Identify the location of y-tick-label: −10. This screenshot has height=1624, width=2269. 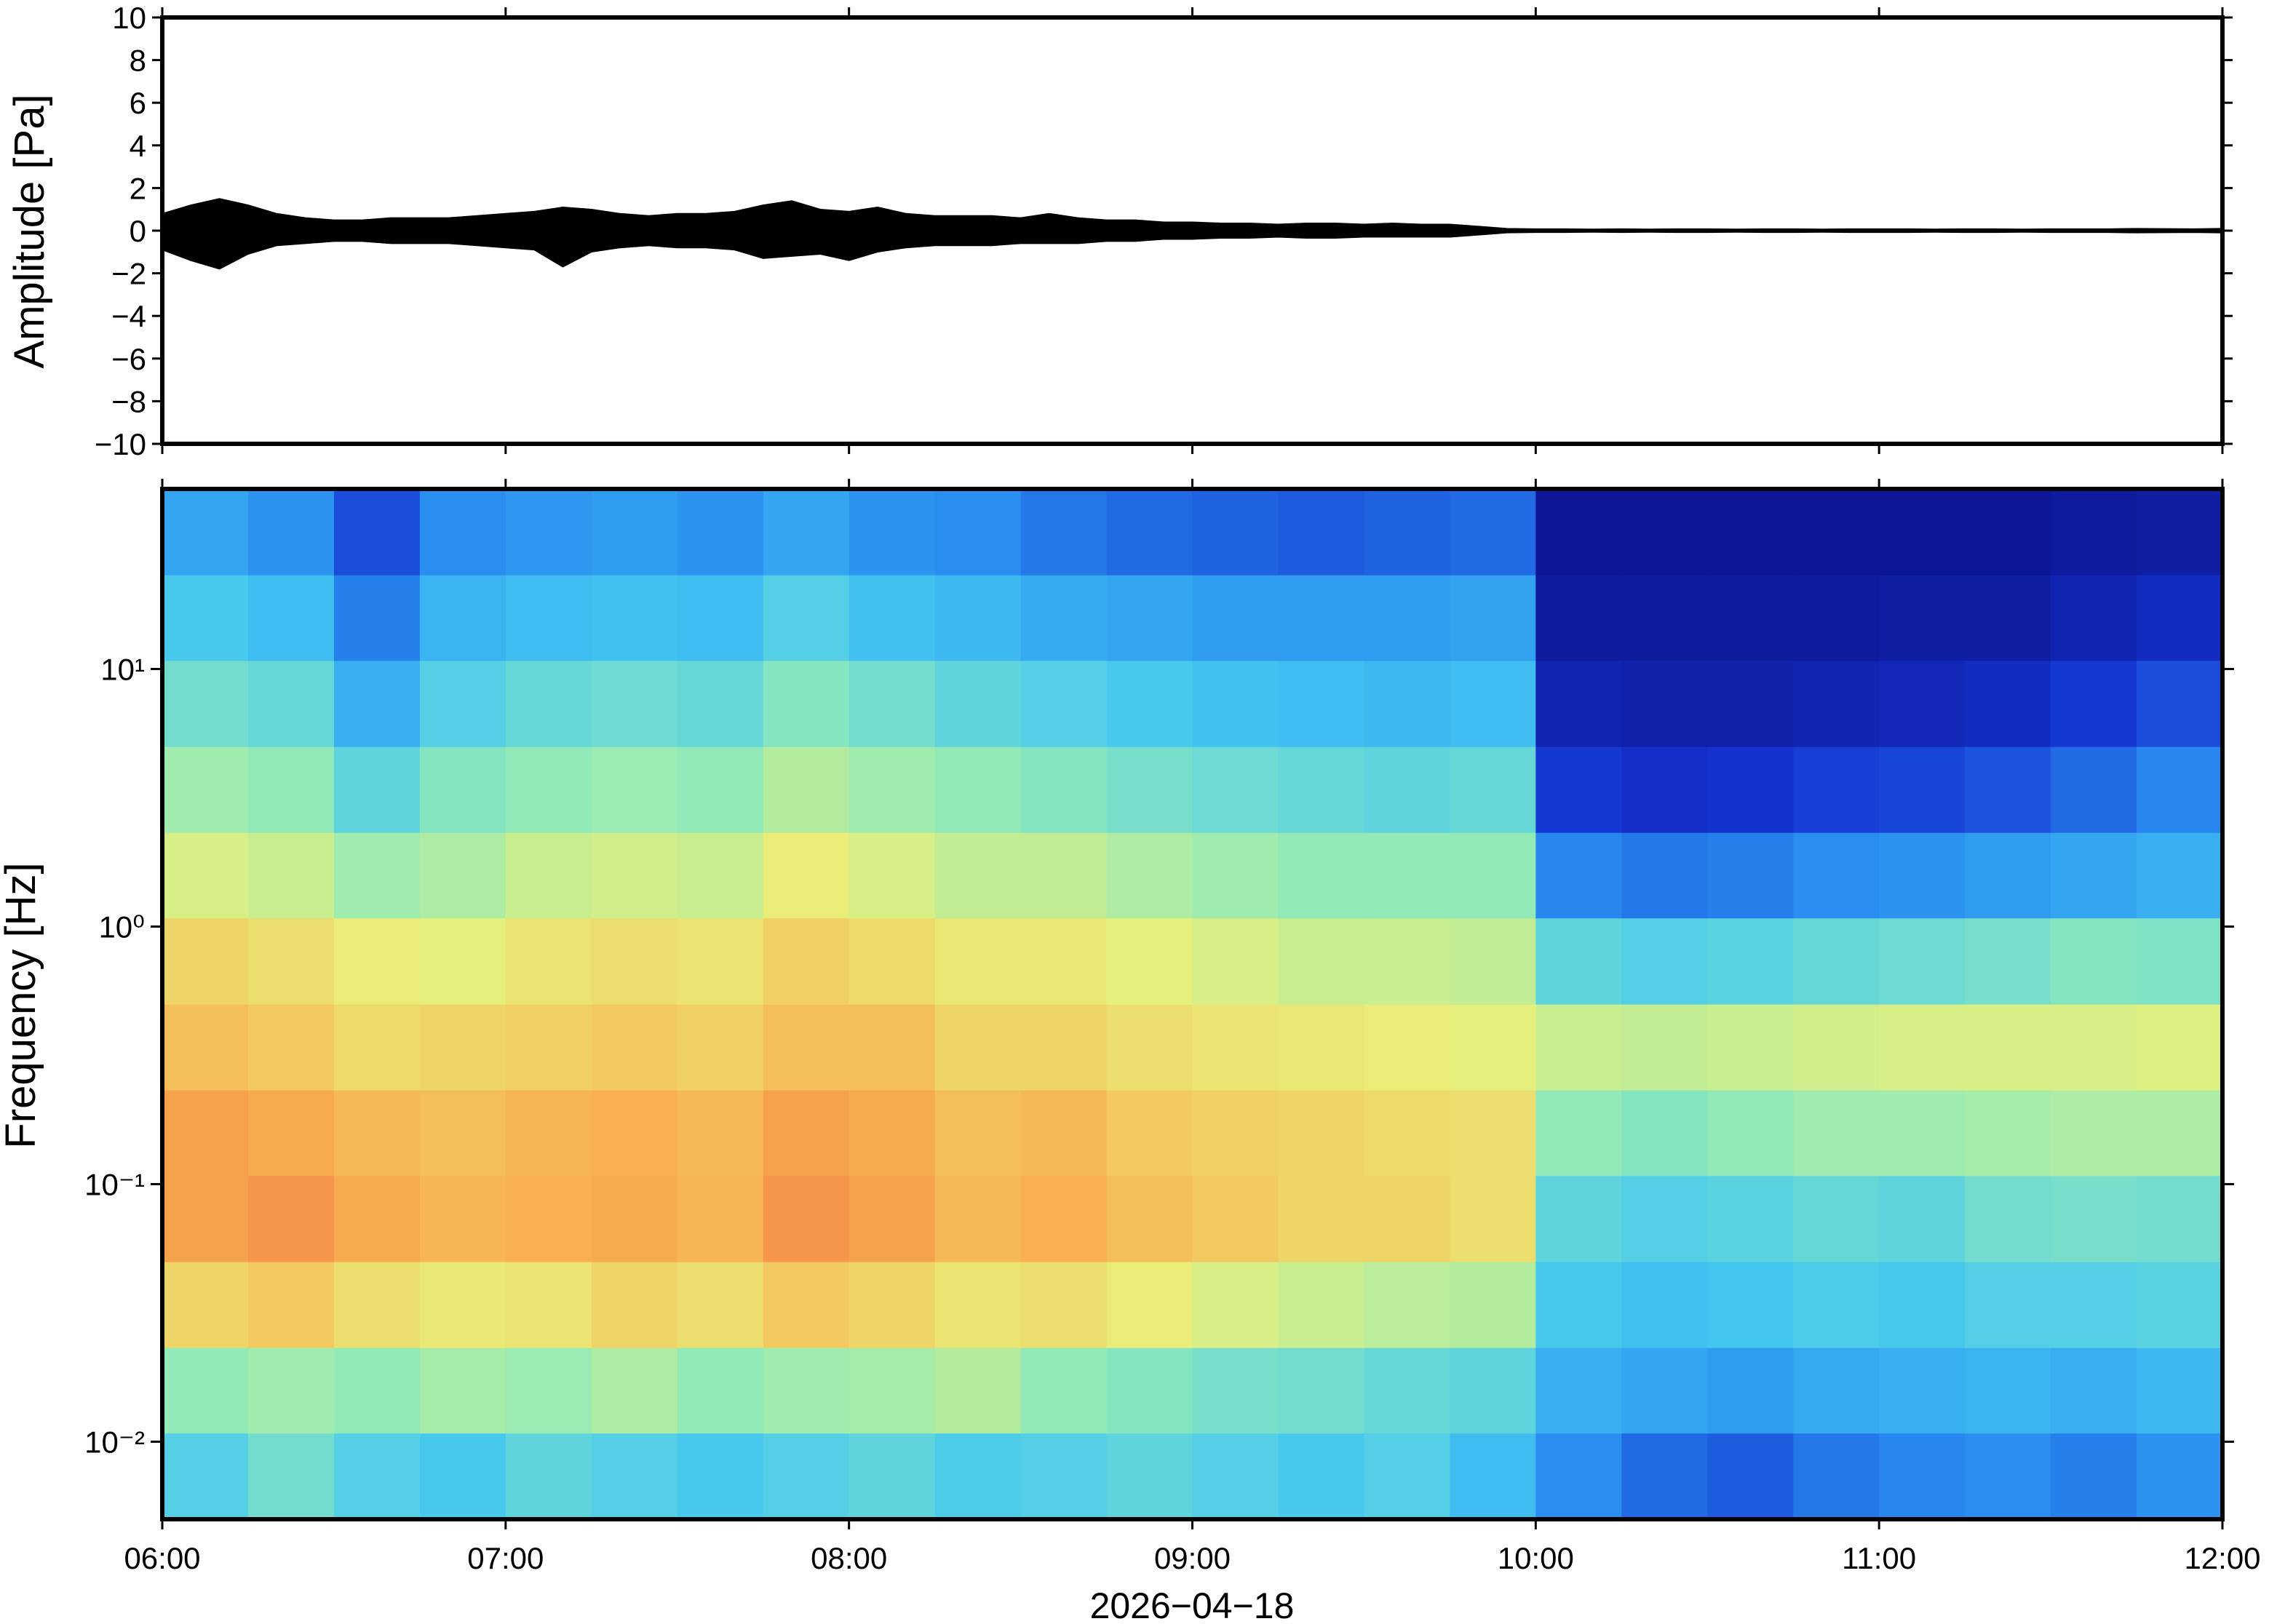
(121, 444).